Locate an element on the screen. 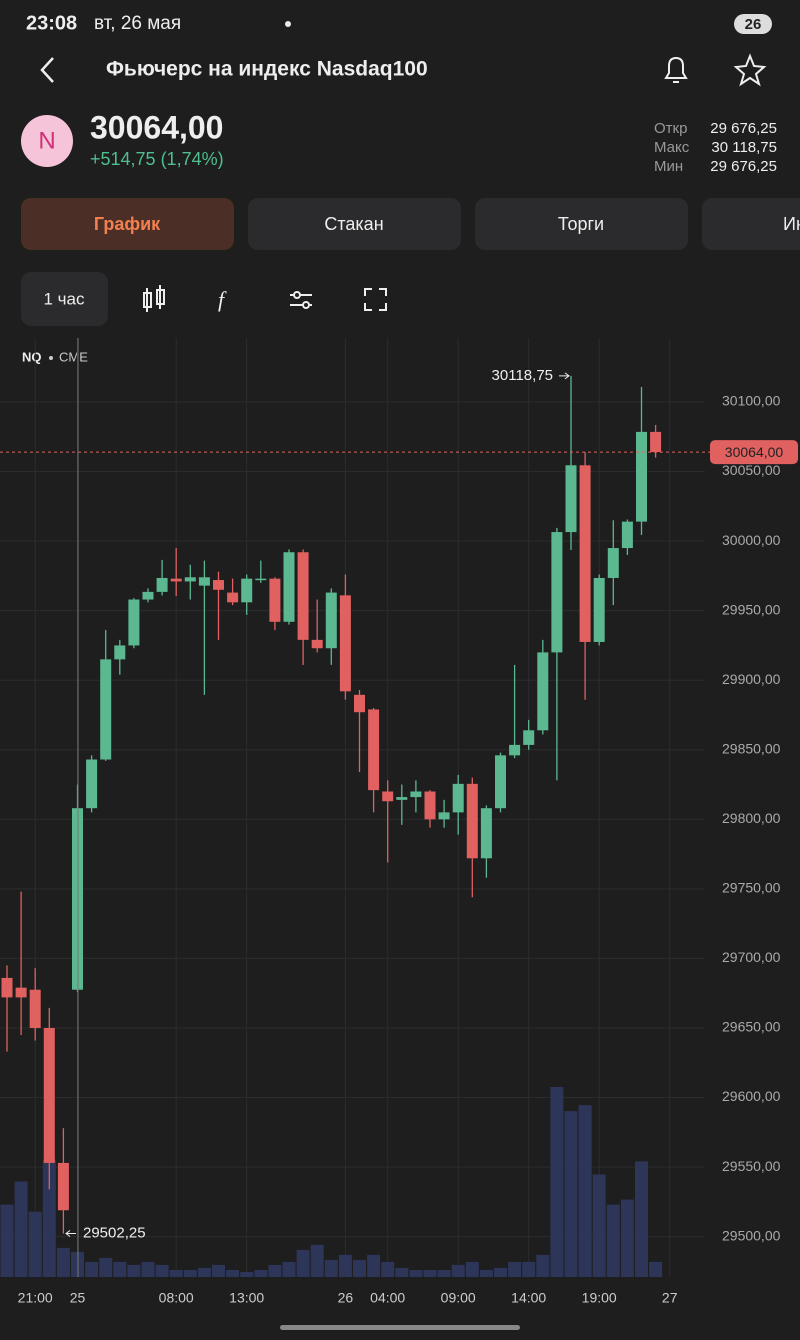 This screenshot has width=800, height=1340. home-indicator is located at coordinates (400, 1327).